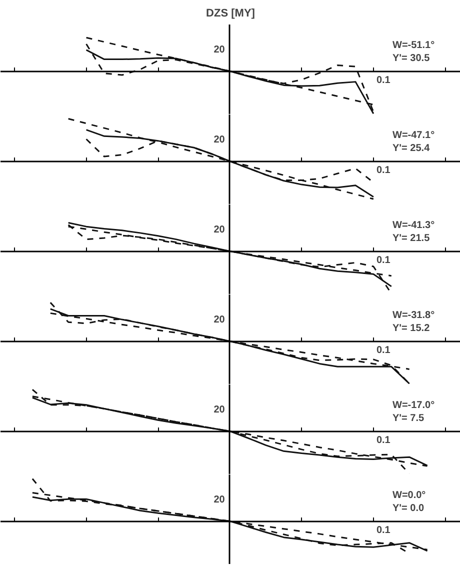 The image size is (460, 576). What do you see at coordinates (411, 58) in the screenshot?
I see `annotation: Y'= 30.5` at bounding box center [411, 58].